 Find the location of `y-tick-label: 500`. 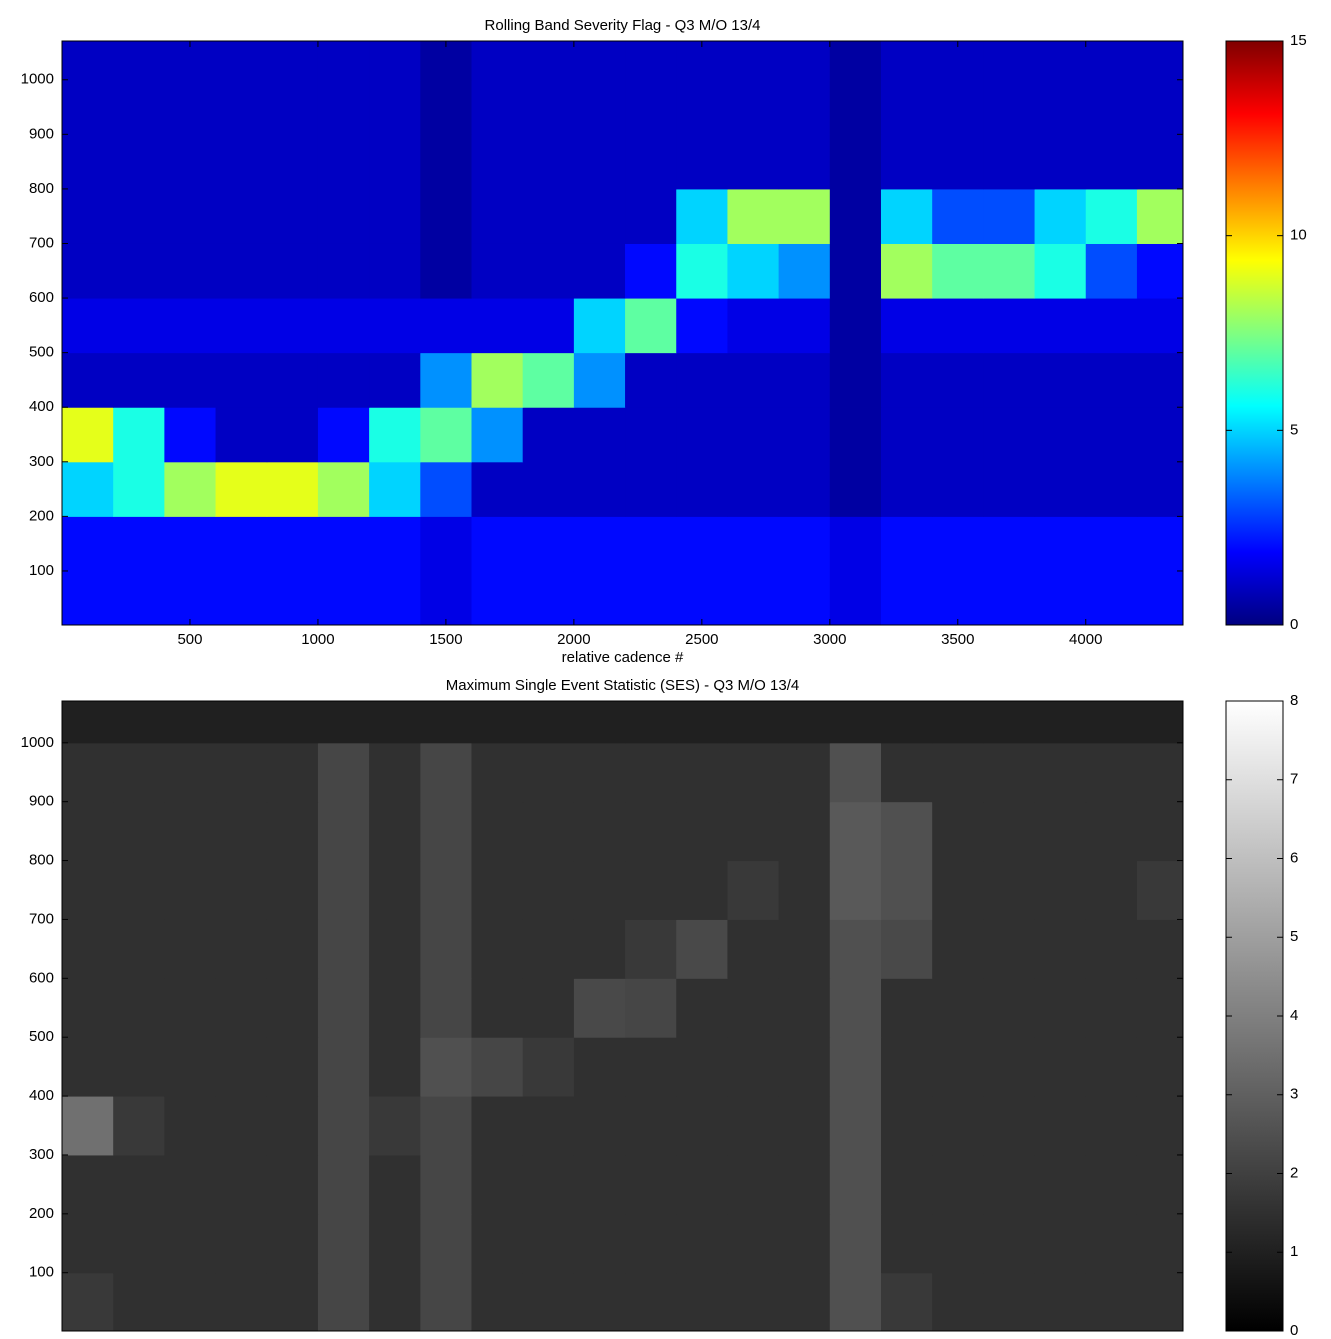

y-tick-label: 500 is located at coordinates (41, 1036).